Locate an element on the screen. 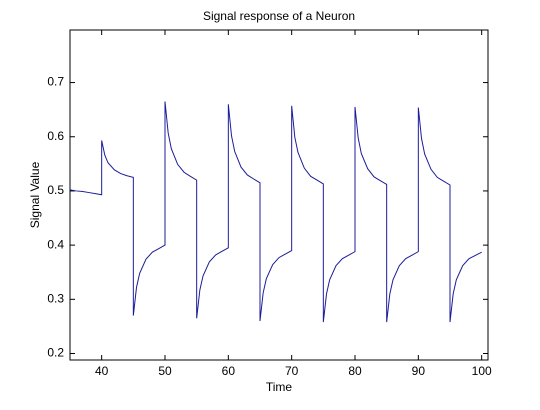 This screenshot has height=410, width=540. x-tick-label: 50 is located at coordinates (165, 371).